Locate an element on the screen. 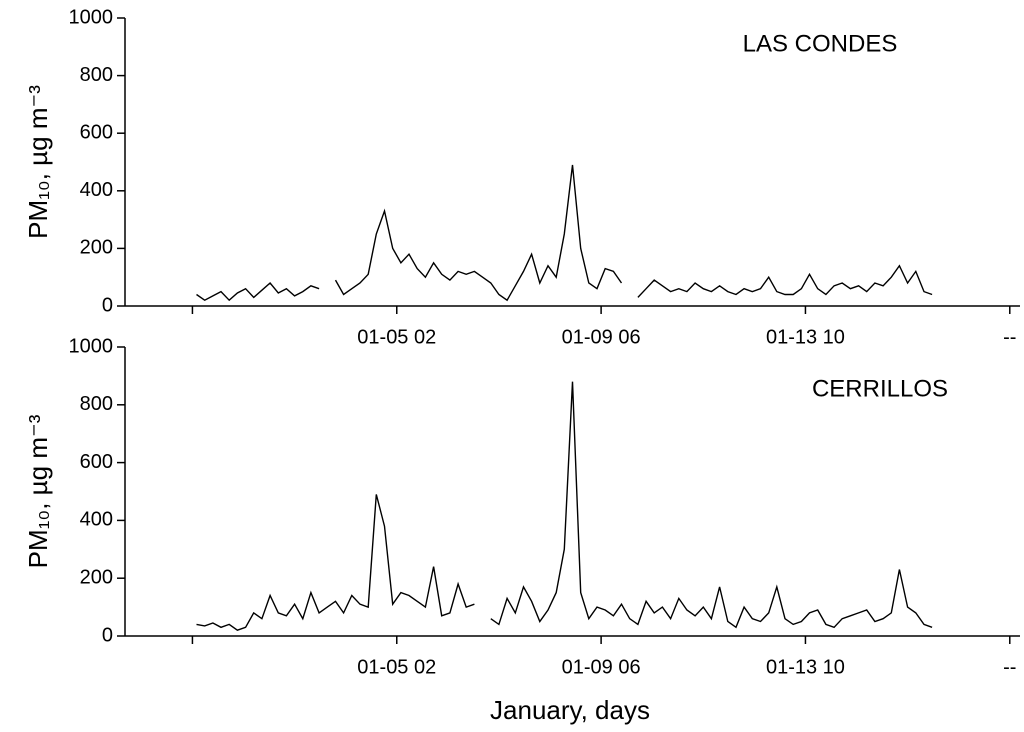 Image resolution: width=1024 pixels, height=732 pixels. annotation: LAS CONDES is located at coordinates (820, 43).